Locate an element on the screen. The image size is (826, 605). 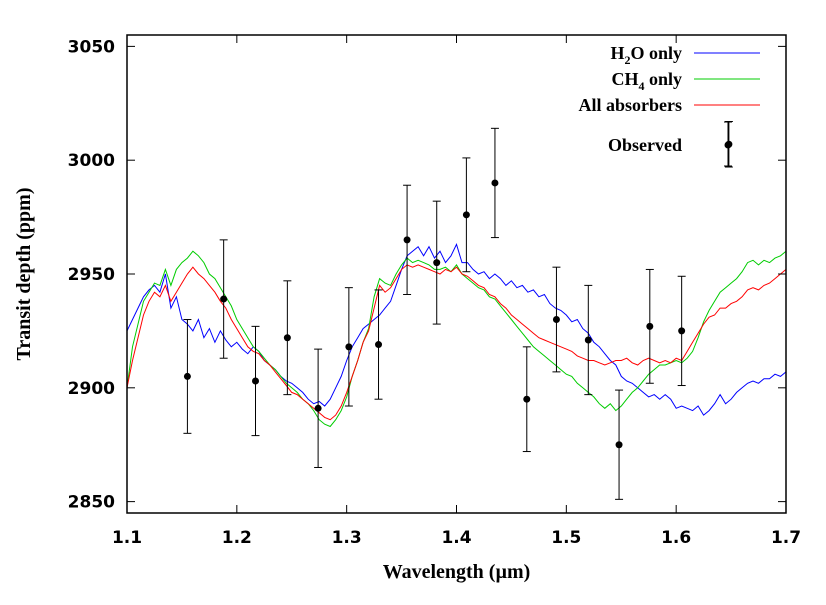
x-tick-label: 1.5 is located at coordinates (566, 538).